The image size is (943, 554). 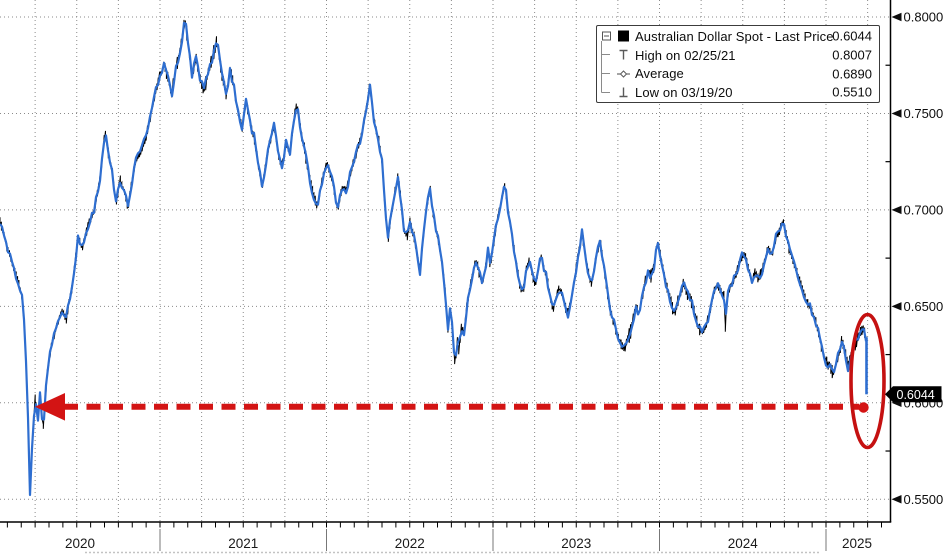 I want to click on y-tick-label: 0.7000, so click(x=923, y=209).